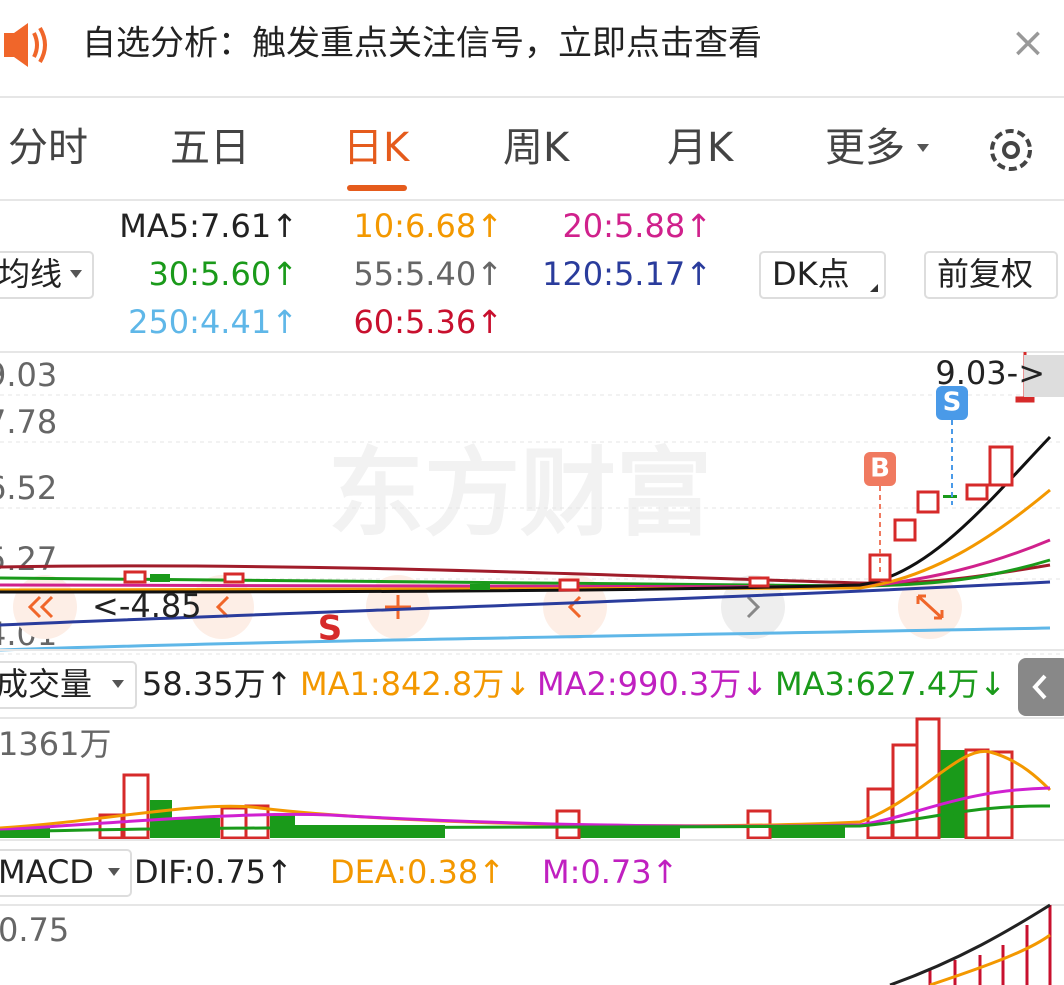 Image resolution: width=1064 pixels, height=985 pixels. Describe the element at coordinates (55, 744) in the screenshot. I see `volume-axis-label: 1361万` at that location.